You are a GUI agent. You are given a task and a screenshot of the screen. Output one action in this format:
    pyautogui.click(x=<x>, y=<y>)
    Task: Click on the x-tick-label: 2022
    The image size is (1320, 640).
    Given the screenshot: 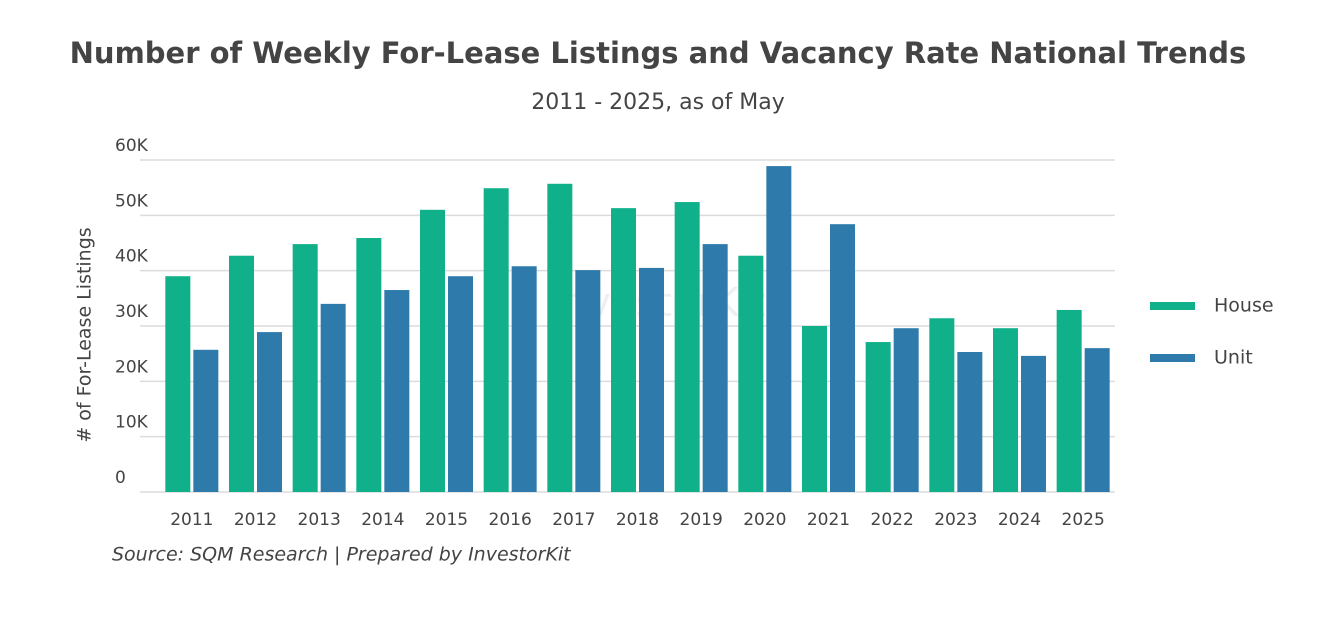 What is the action you would take?
    pyautogui.click(x=892, y=520)
    